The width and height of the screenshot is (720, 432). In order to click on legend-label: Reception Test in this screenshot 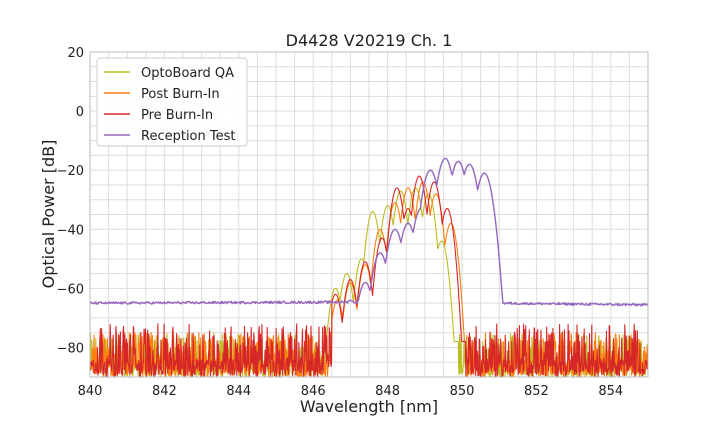, I will do `click(188, 136)`.